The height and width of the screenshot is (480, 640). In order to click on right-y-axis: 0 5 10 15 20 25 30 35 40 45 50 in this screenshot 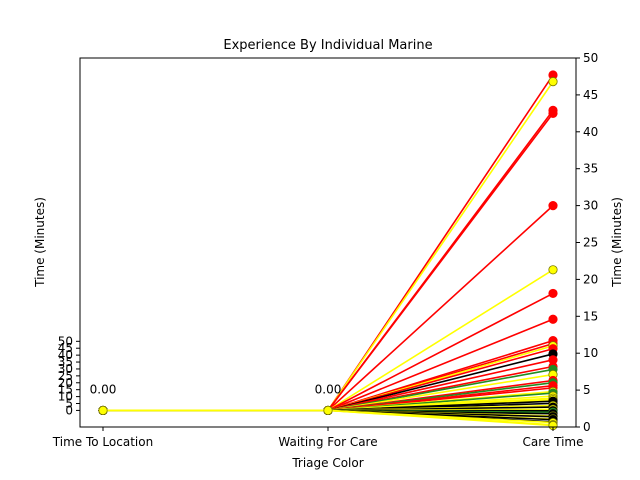, I will do `click(587, 242)`.